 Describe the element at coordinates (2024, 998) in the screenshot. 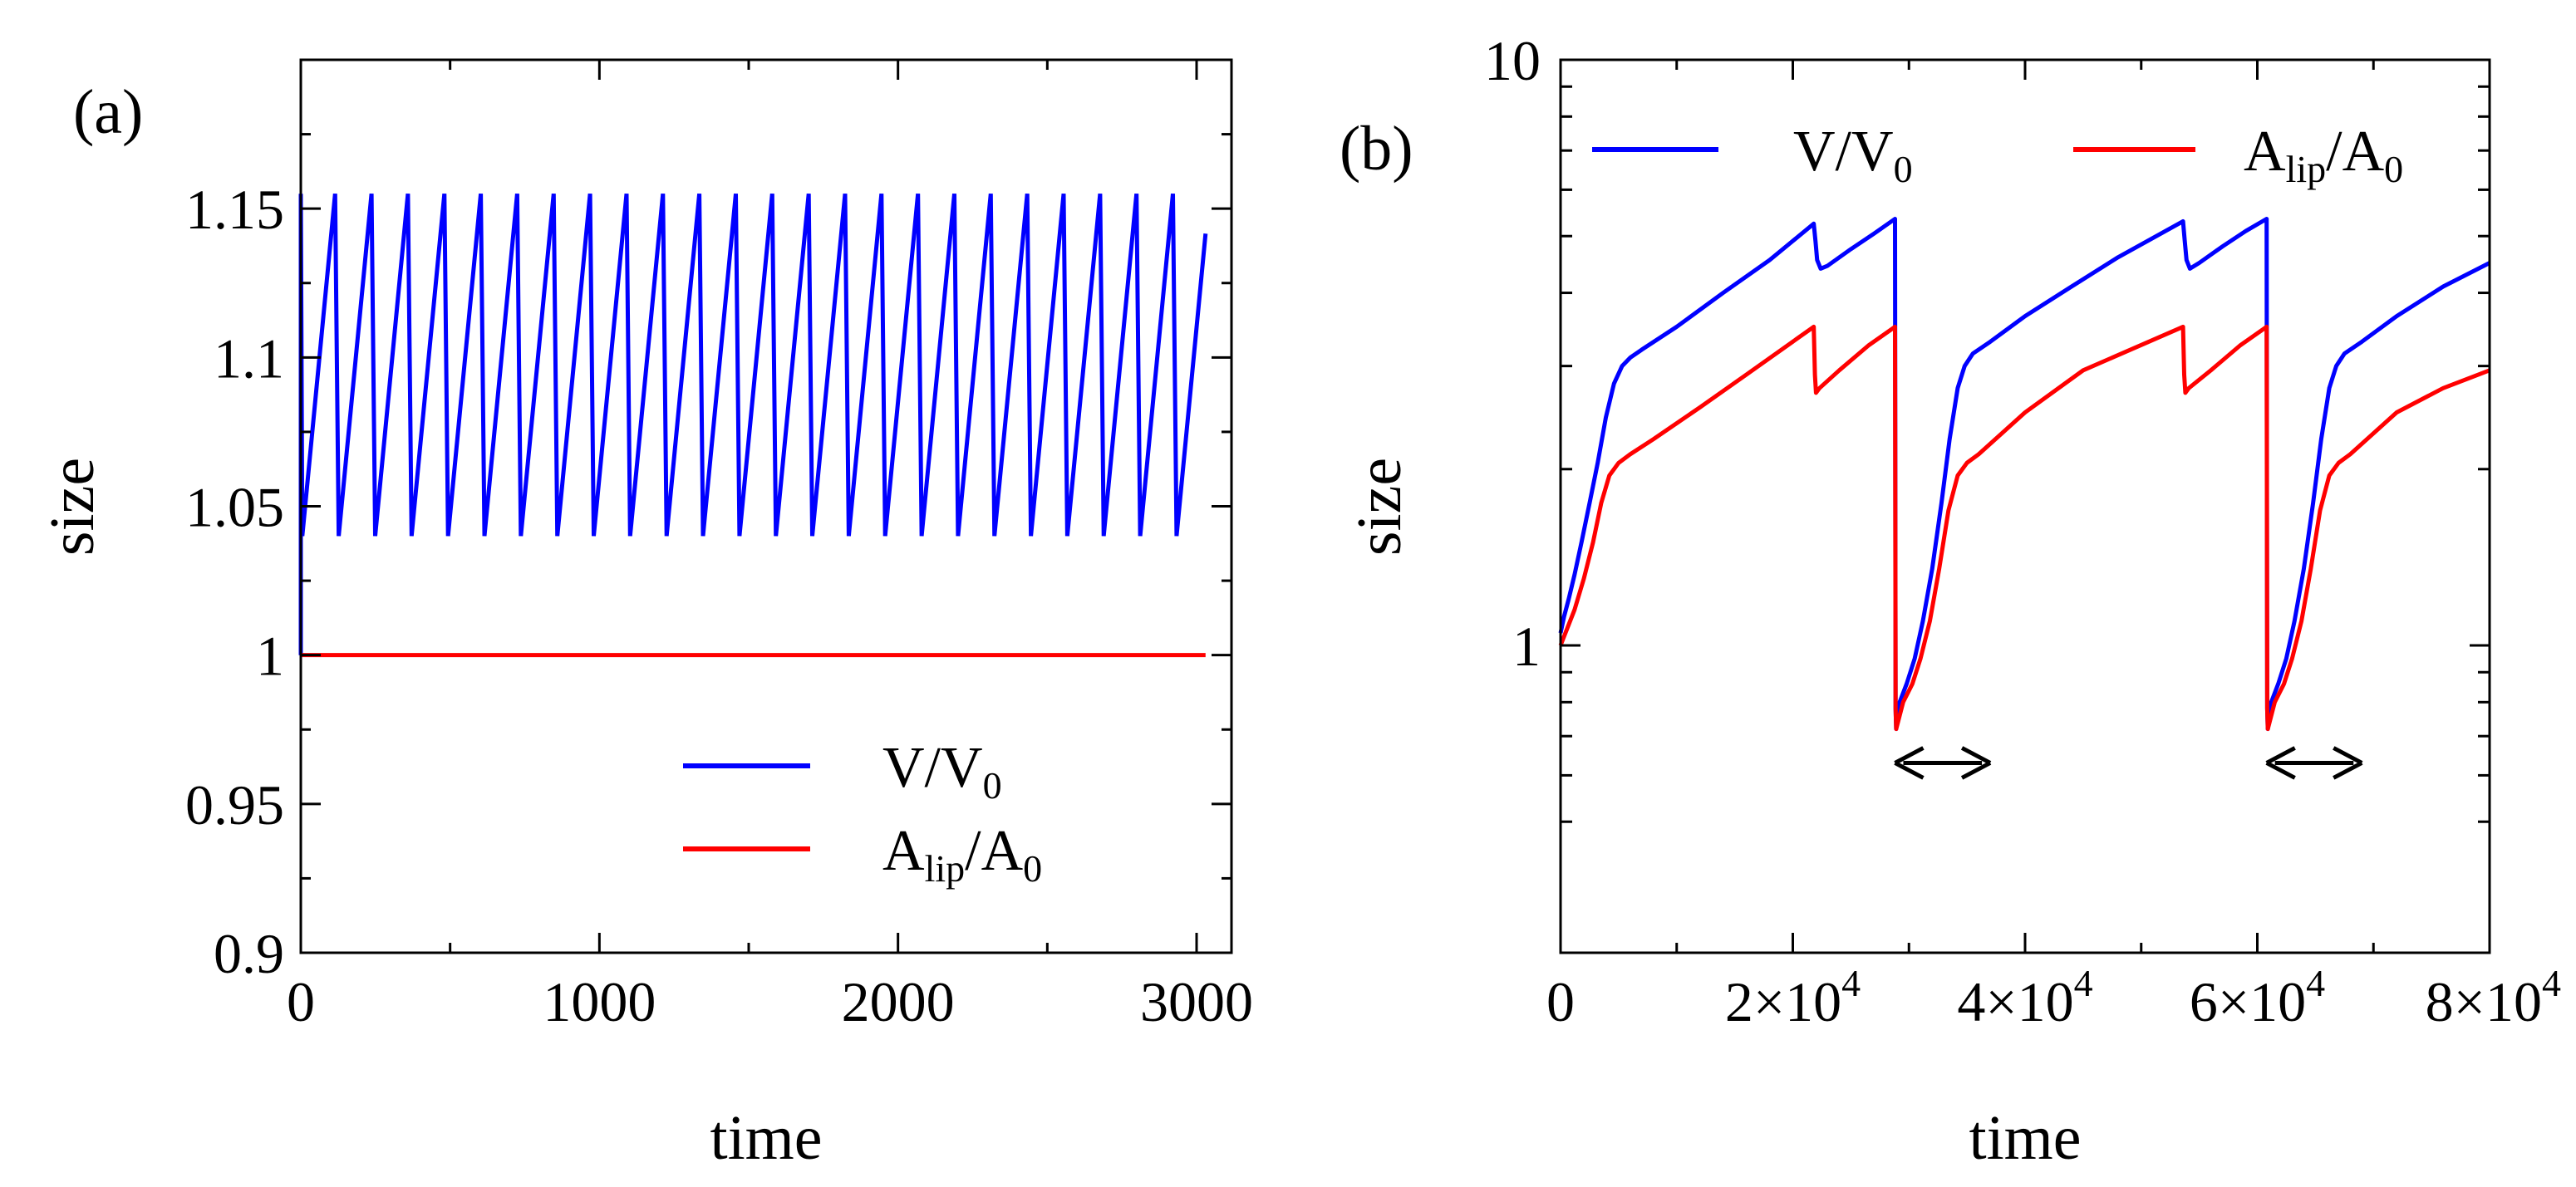

I see `panel-b-xtick-label: 4×10⁴` at that location.